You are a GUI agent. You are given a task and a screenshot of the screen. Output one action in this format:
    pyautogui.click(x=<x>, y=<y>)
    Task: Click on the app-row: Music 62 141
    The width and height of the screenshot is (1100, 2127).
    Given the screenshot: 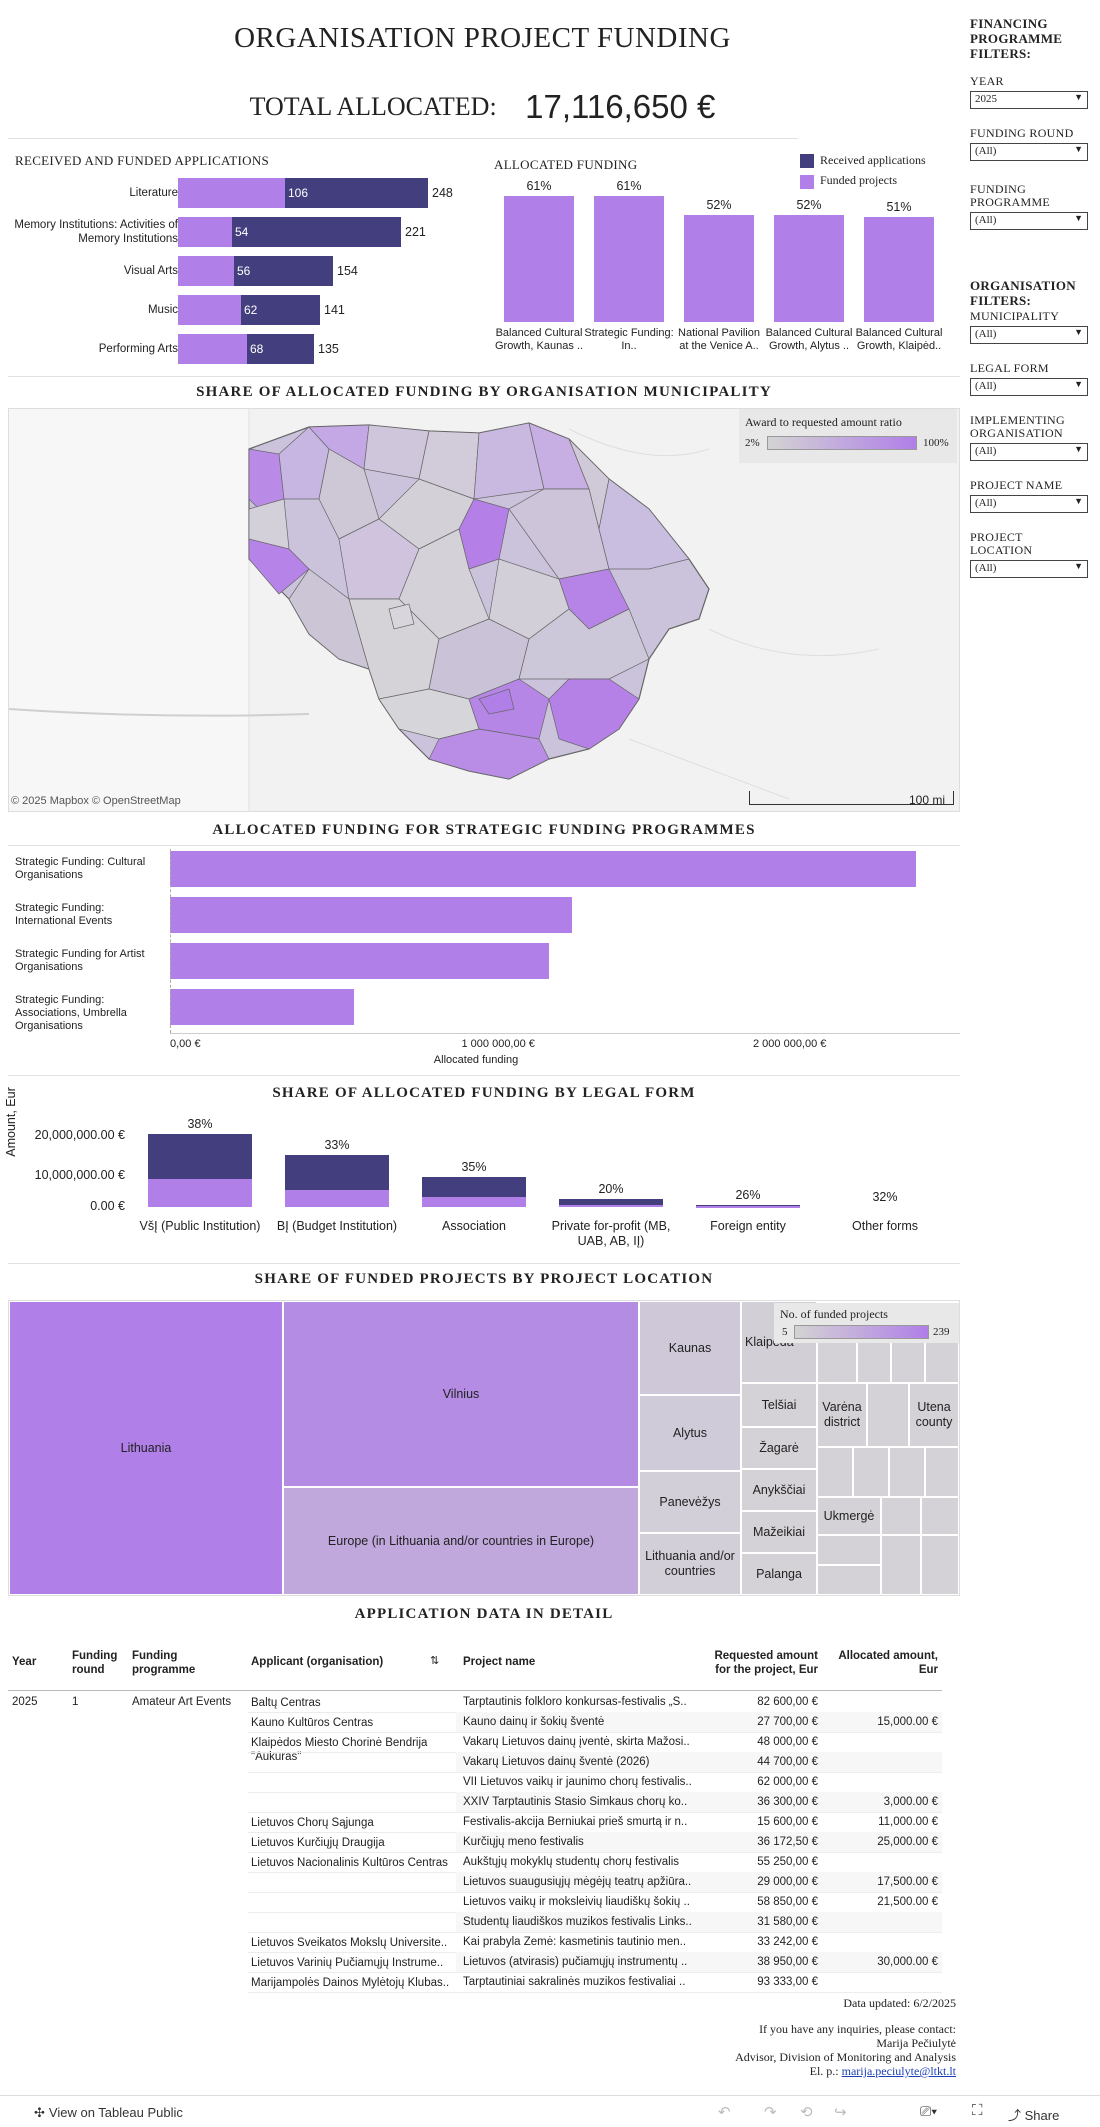 What is the action you would take?
    pyautogui.click(x=243, y=310)
    